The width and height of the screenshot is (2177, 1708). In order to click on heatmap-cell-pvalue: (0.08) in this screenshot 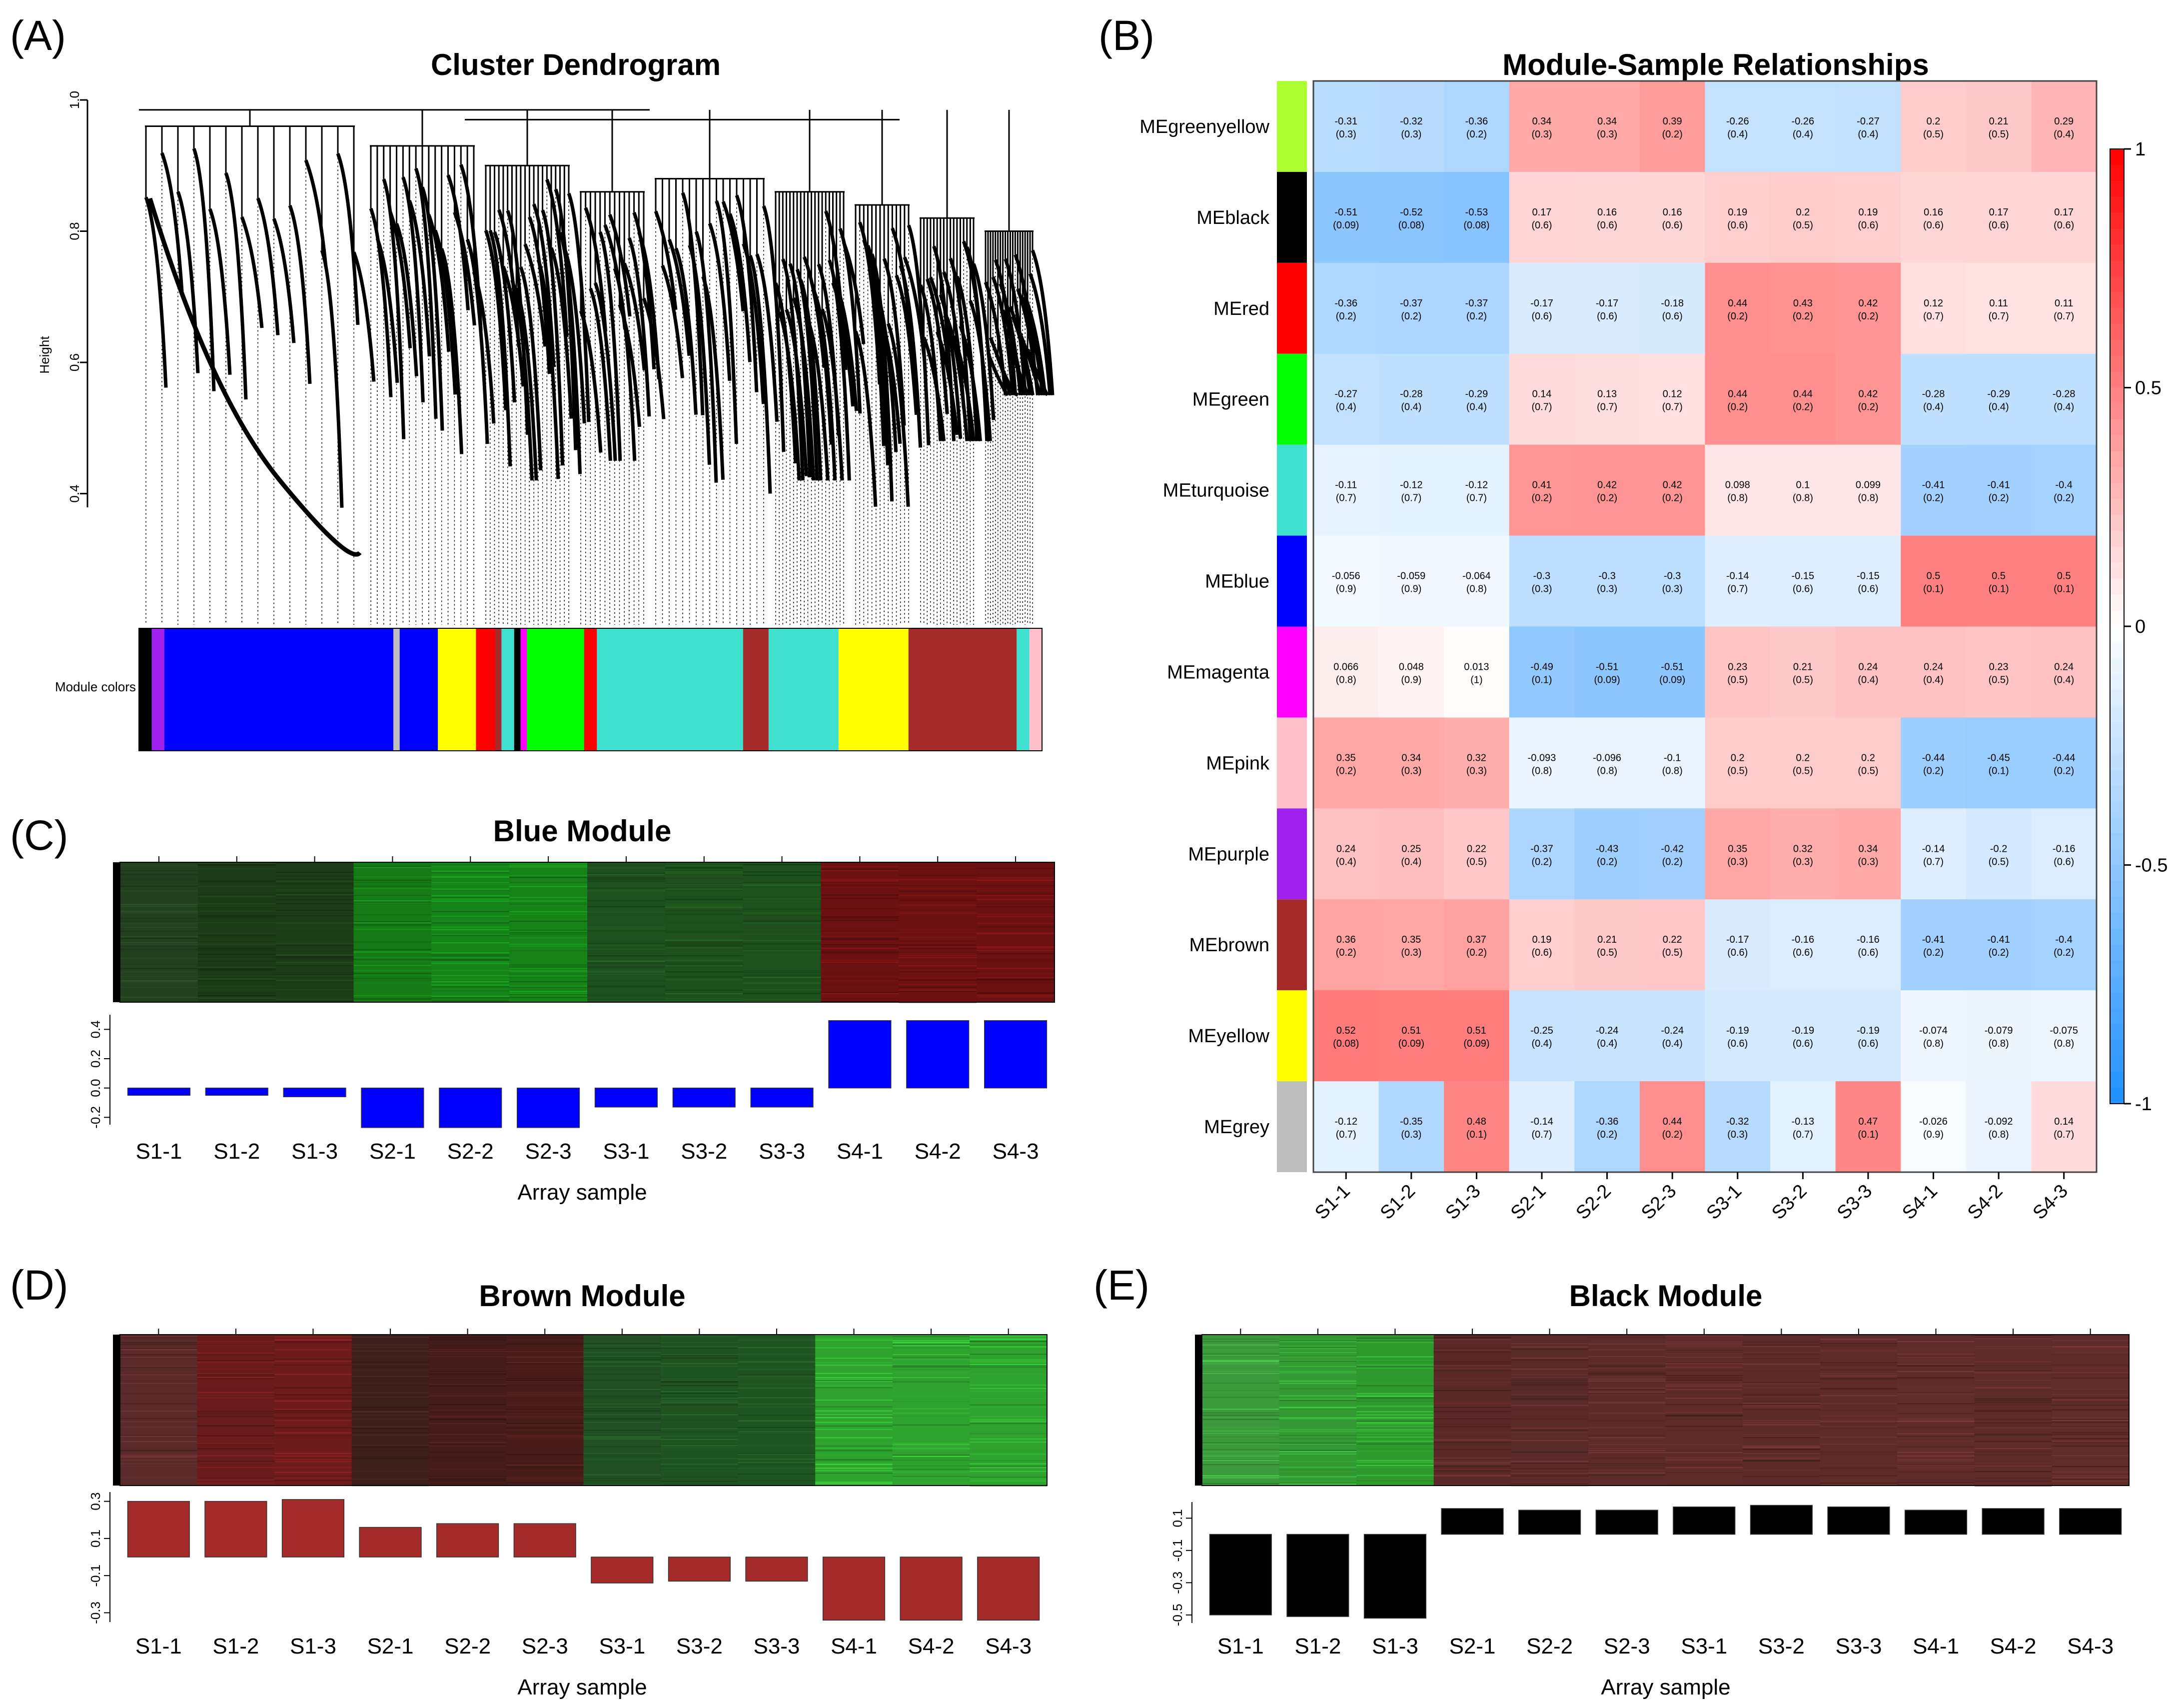, I will do `click(1476, 225)`.